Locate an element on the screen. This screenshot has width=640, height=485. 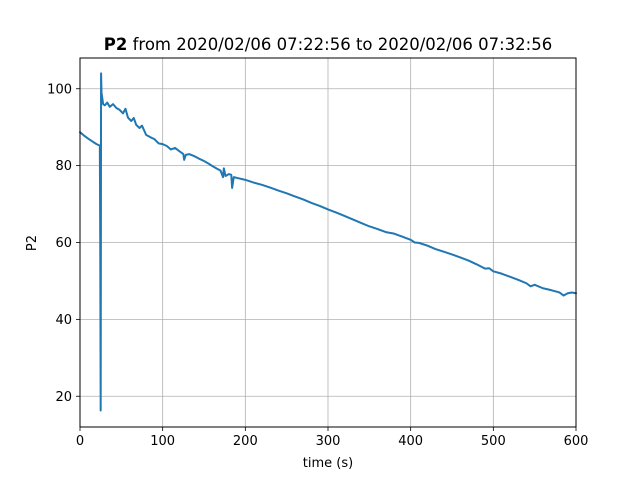
x-tick-label: 400 is located at coordinates (410, 441).